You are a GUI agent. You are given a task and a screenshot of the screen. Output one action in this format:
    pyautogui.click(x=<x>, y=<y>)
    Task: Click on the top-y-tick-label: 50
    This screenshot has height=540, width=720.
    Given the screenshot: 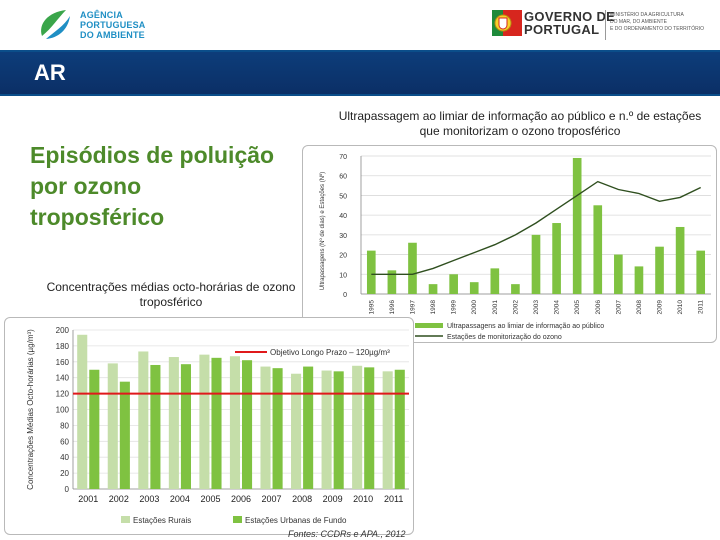 What is the action you would take?
    pyautogui.click(x=343, y=196)
    